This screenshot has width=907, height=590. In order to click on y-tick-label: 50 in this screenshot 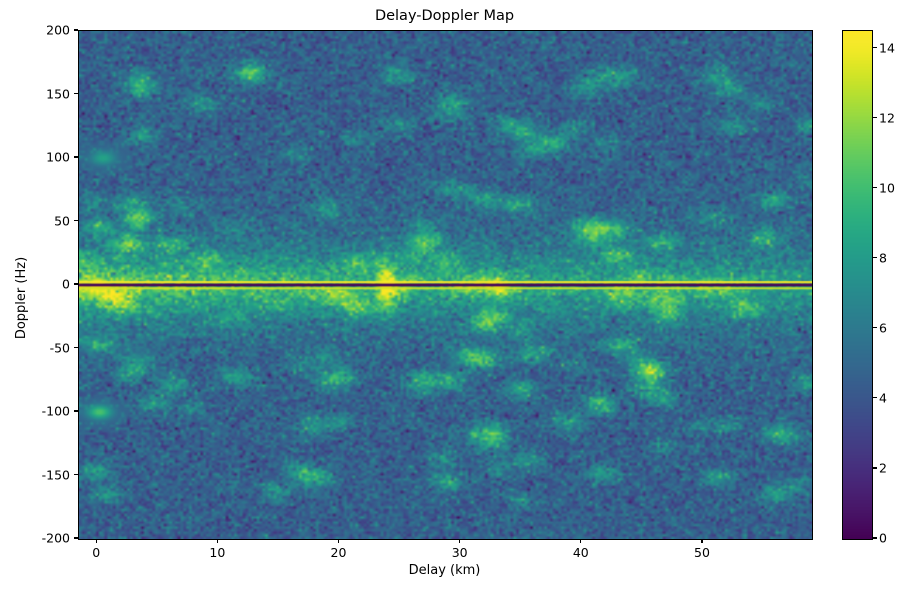, I will do `click(62, 220)`.